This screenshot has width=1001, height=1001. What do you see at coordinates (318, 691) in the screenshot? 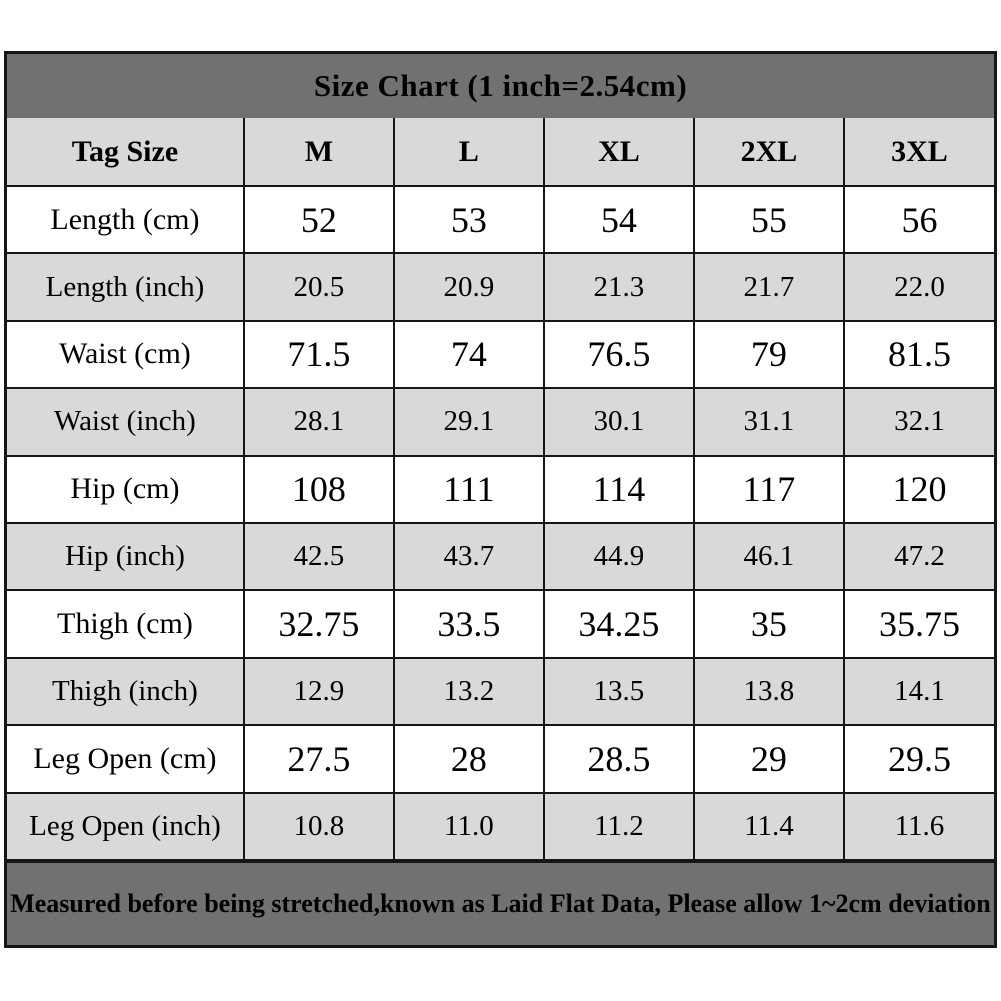
I see `value-cell: 12.9` at bounding box center [318, 691].